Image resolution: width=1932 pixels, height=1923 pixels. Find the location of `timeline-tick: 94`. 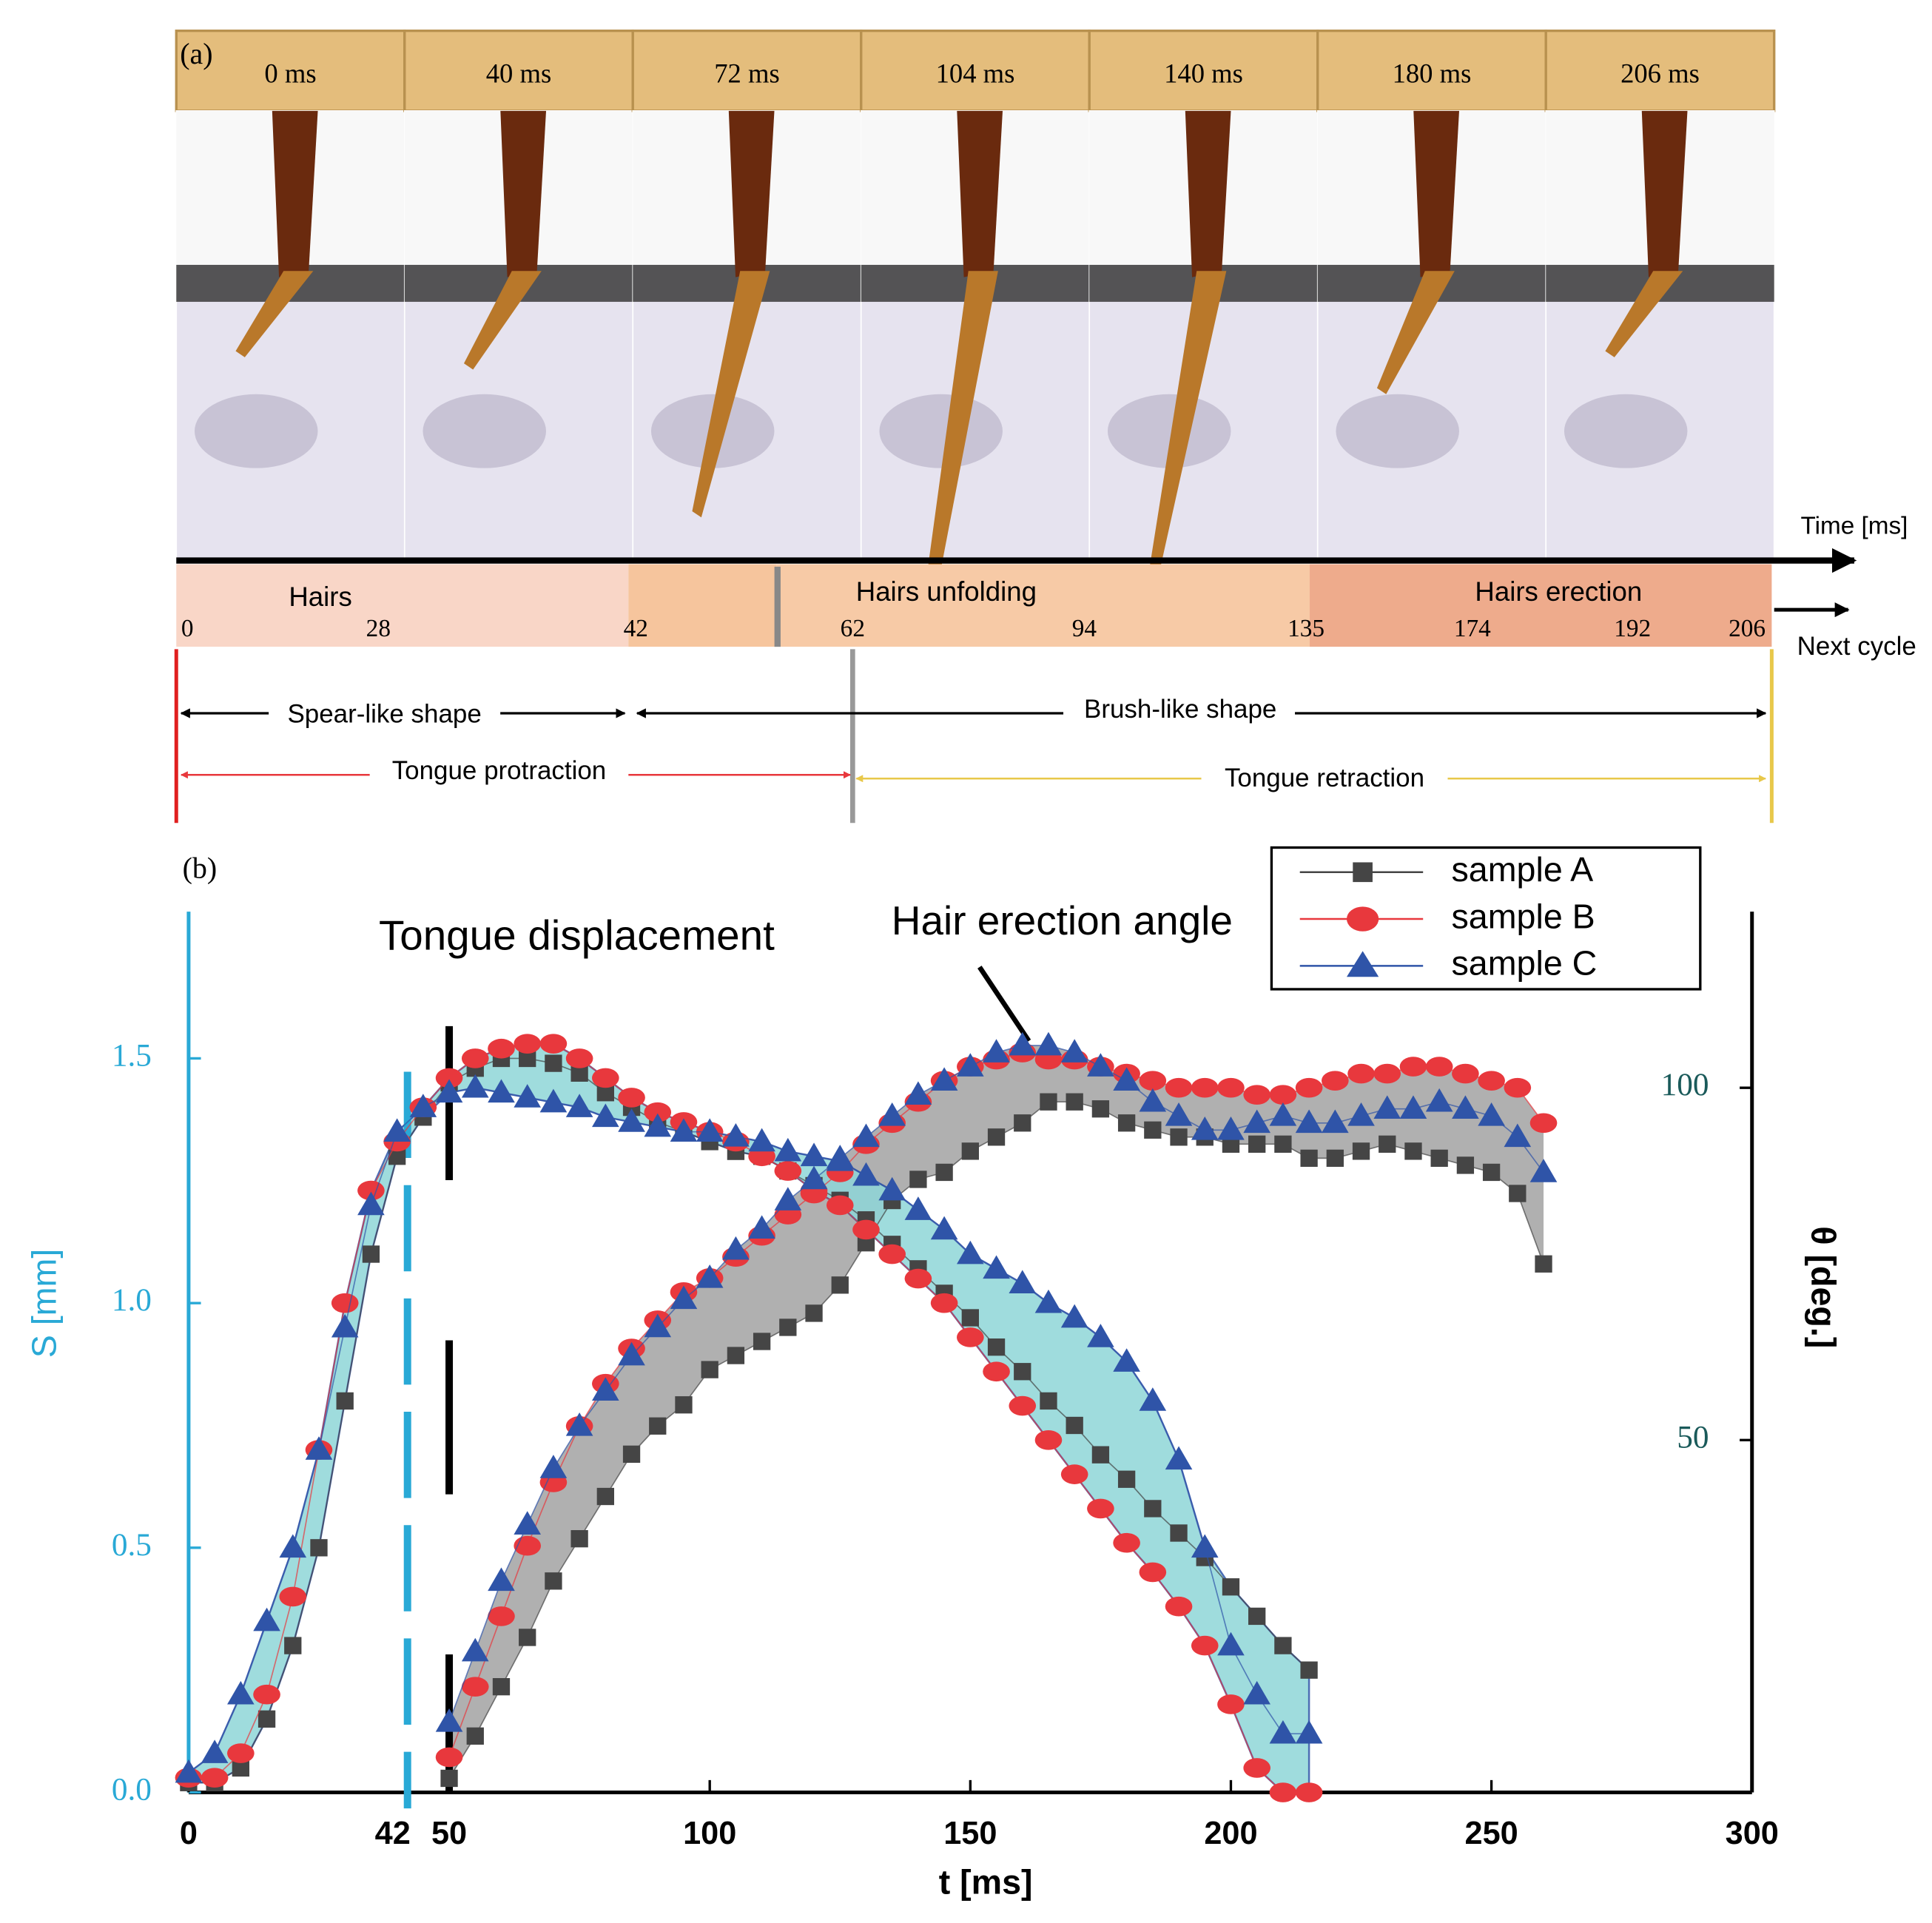

timeline-tick: 94 is located at coordinates (1084, 628).